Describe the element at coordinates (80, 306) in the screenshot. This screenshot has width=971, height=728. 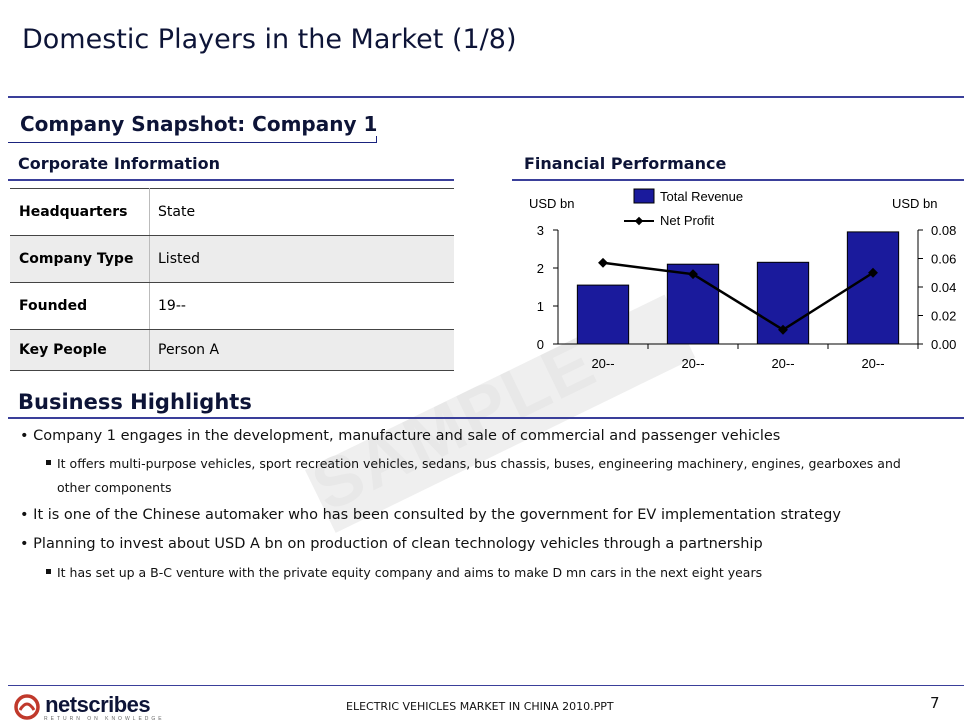
I see `founded-label: Founded` at that location.